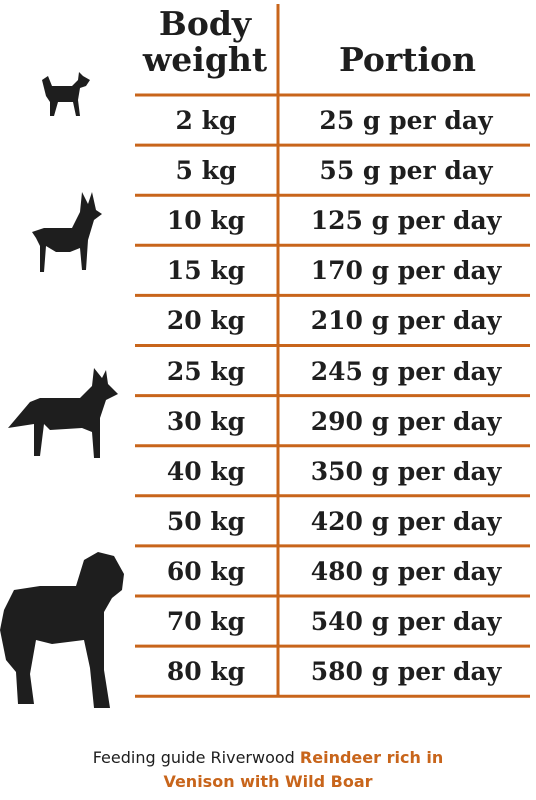 The height and width of the screenshot is (800, 536). I want to click on large-dog, so click(63, 413).